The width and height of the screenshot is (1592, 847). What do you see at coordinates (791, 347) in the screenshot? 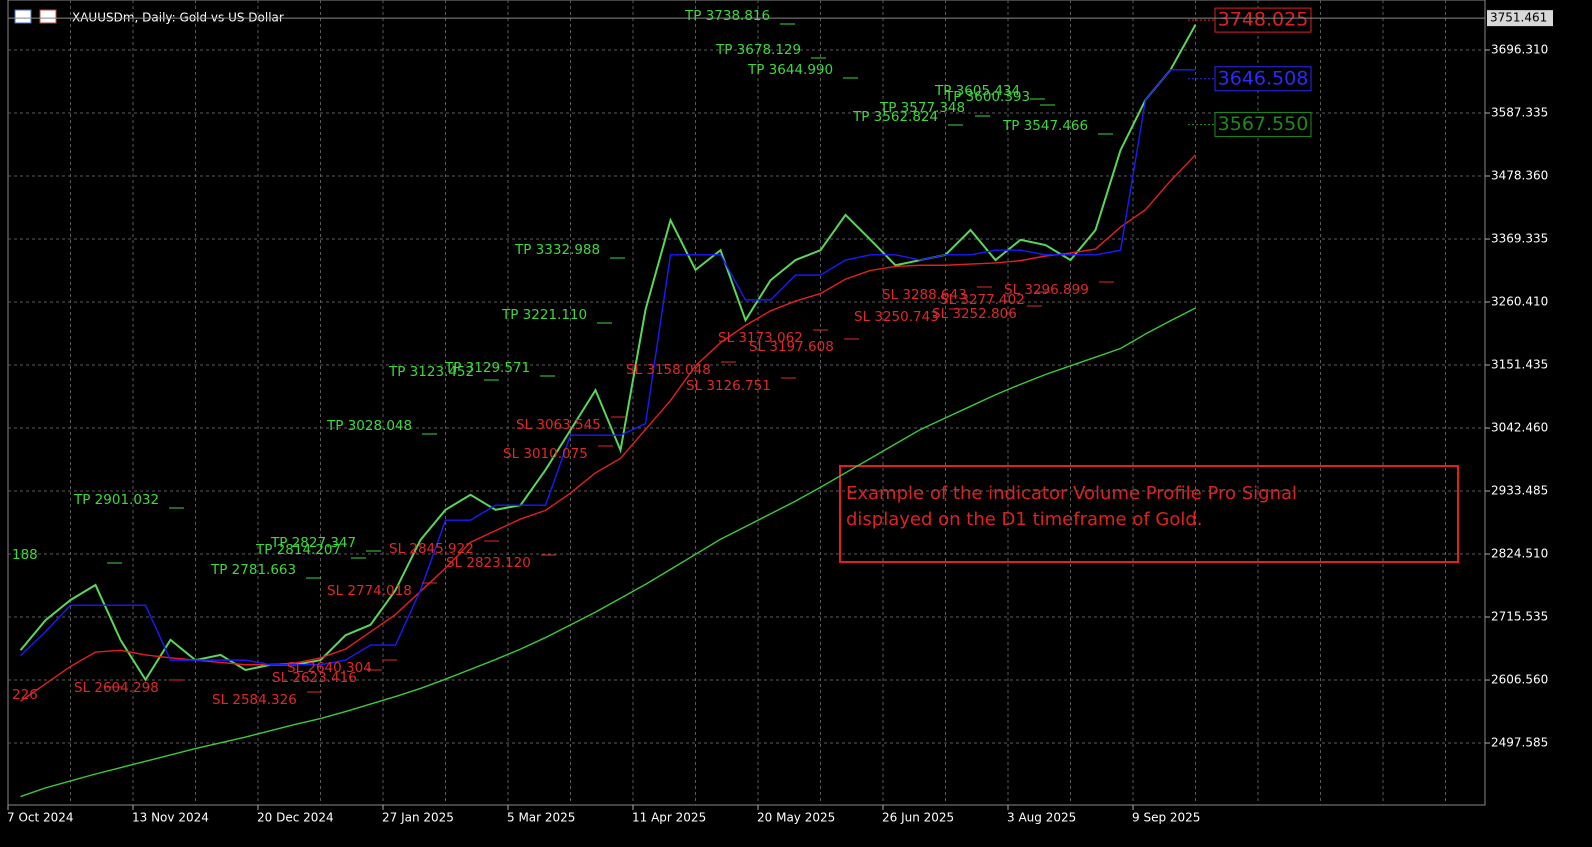
I see `sl-label: SL 3197.608` at bounding box center [791, 347].